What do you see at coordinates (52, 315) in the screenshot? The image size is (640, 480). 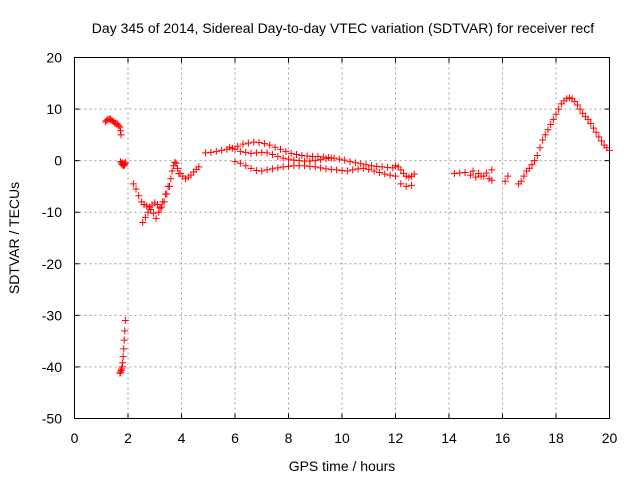 I see `y-tick-label: -30` at bounding box center [52, 315].